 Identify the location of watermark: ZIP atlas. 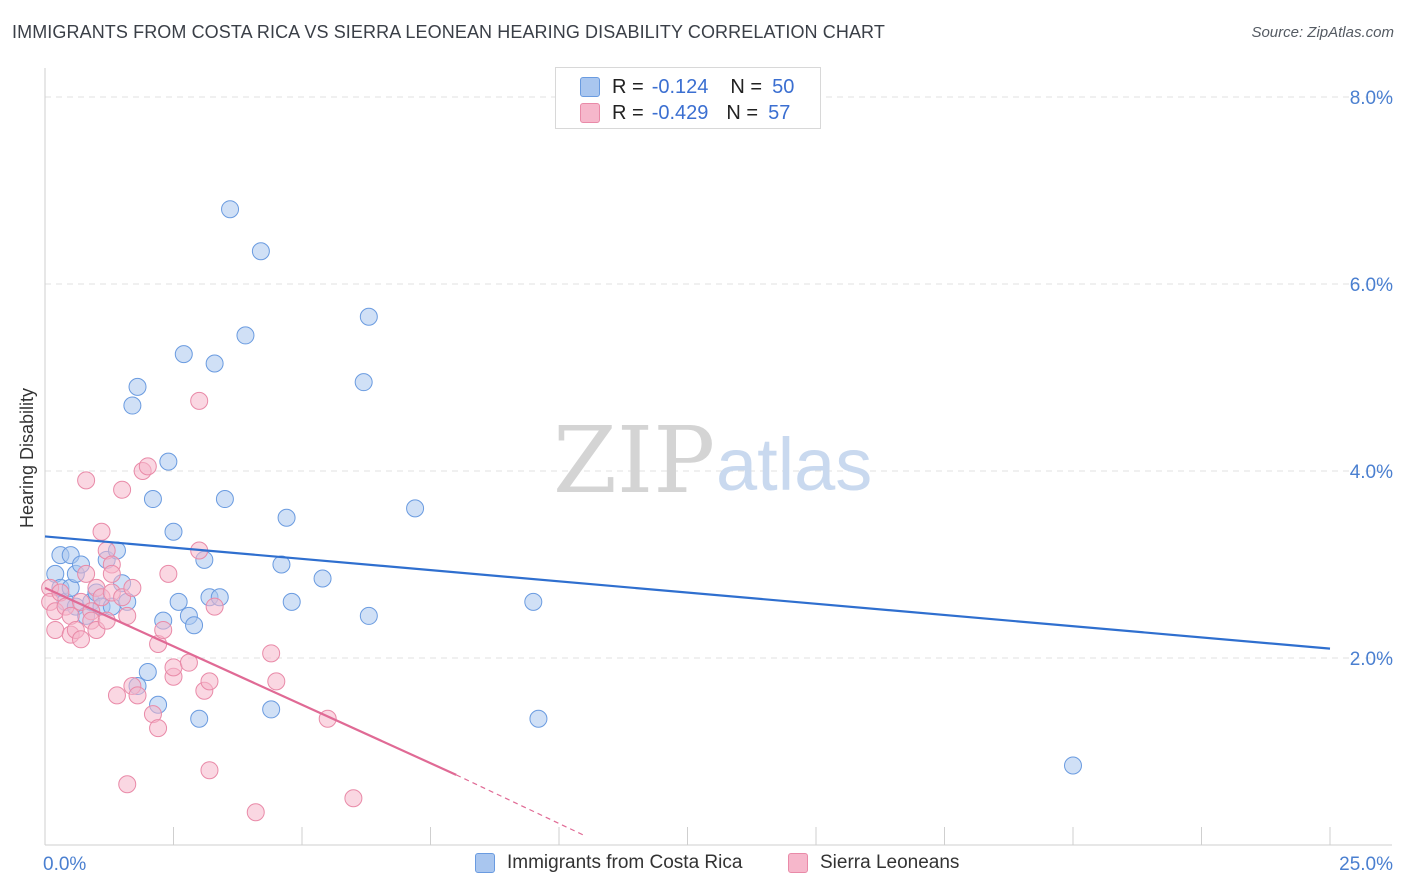
(712, 460).